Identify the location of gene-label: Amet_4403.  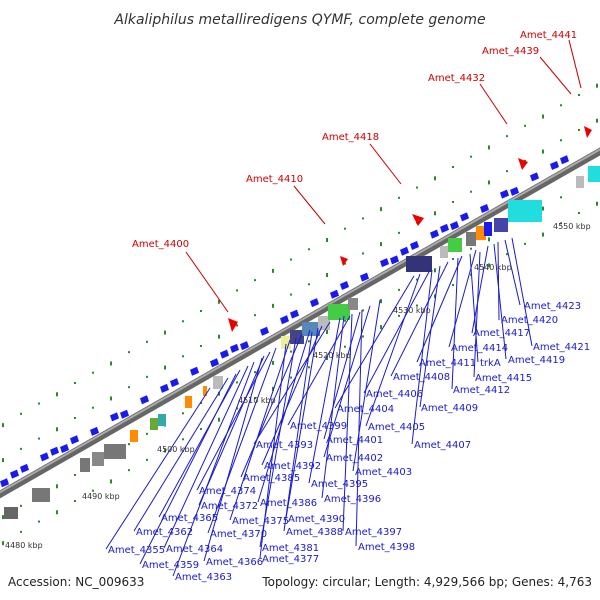
(383, 472).